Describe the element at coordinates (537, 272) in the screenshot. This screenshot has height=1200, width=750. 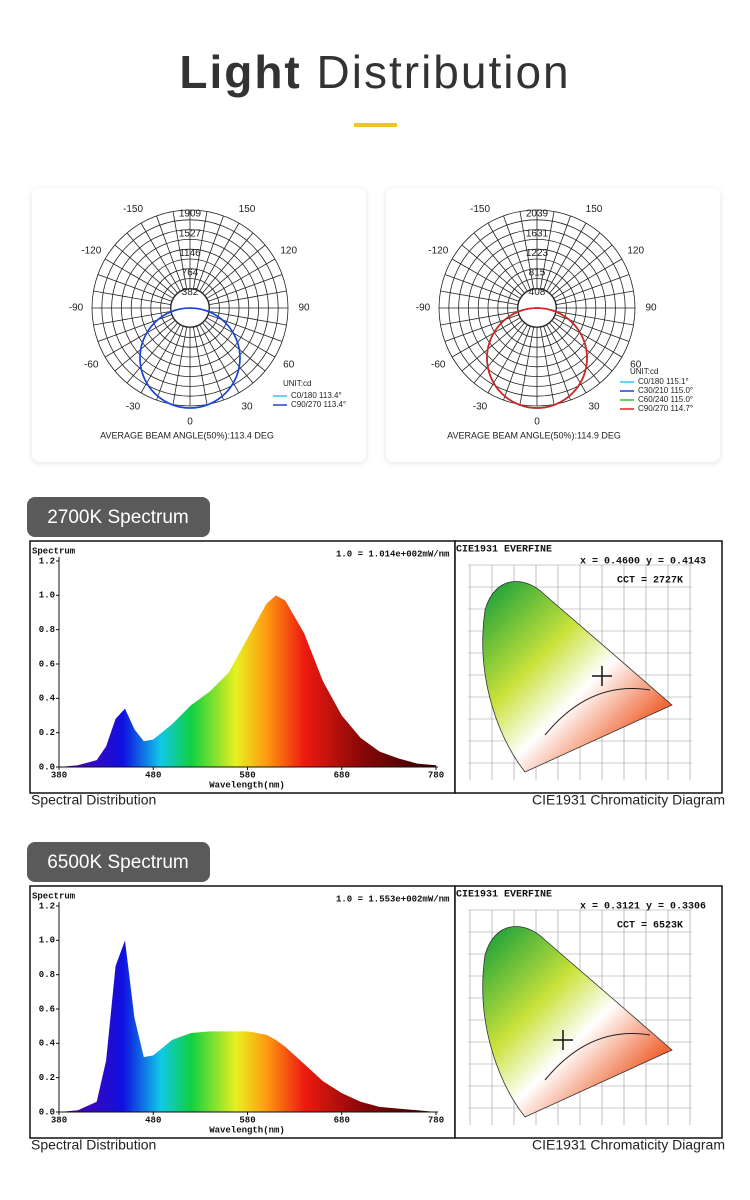
I see `ring-label: 815` at that location.